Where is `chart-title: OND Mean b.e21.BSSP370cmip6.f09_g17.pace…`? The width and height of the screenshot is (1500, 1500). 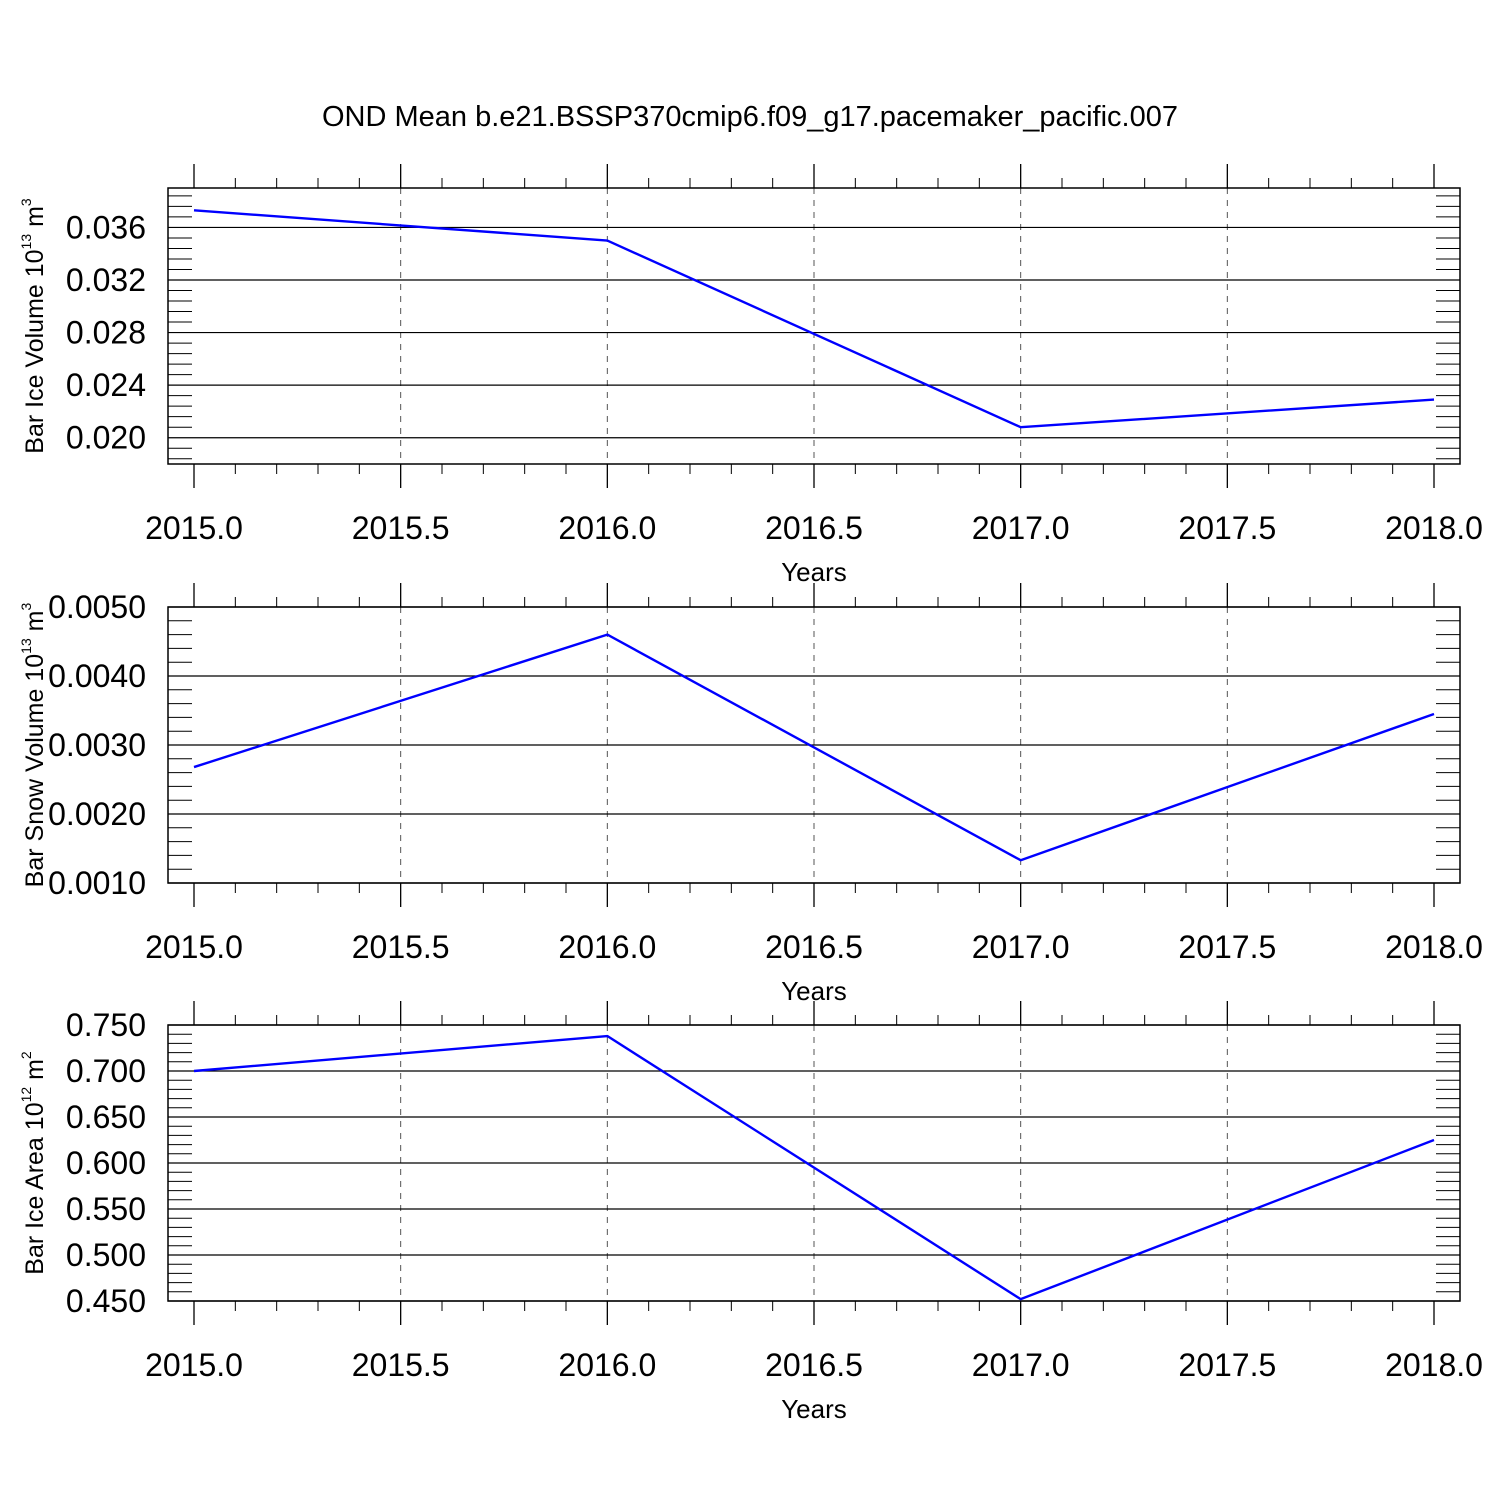 chart-title: OND Mean b.e21.BSSP370cmip6.f09_g17.pace… is located at coordinates (750, 117).